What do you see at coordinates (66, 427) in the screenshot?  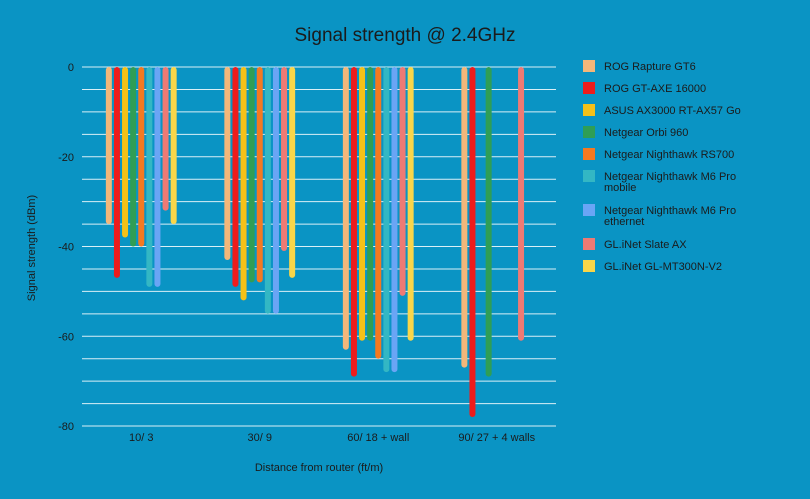 I see `y-tick-label: -80` at bounding box center [66, 427].